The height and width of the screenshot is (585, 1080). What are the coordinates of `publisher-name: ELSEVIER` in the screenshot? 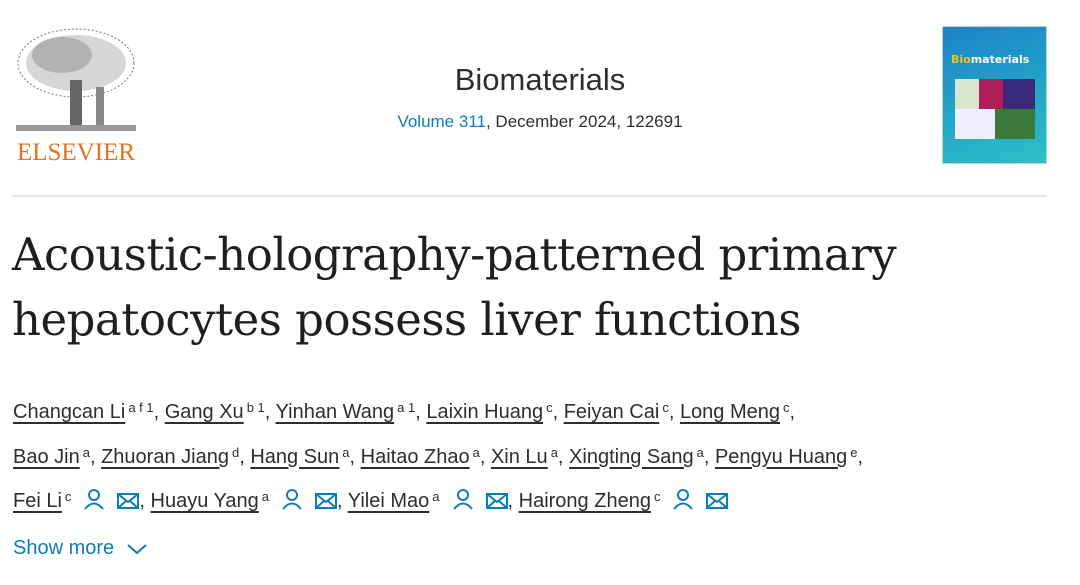 It's located at (76, 152).